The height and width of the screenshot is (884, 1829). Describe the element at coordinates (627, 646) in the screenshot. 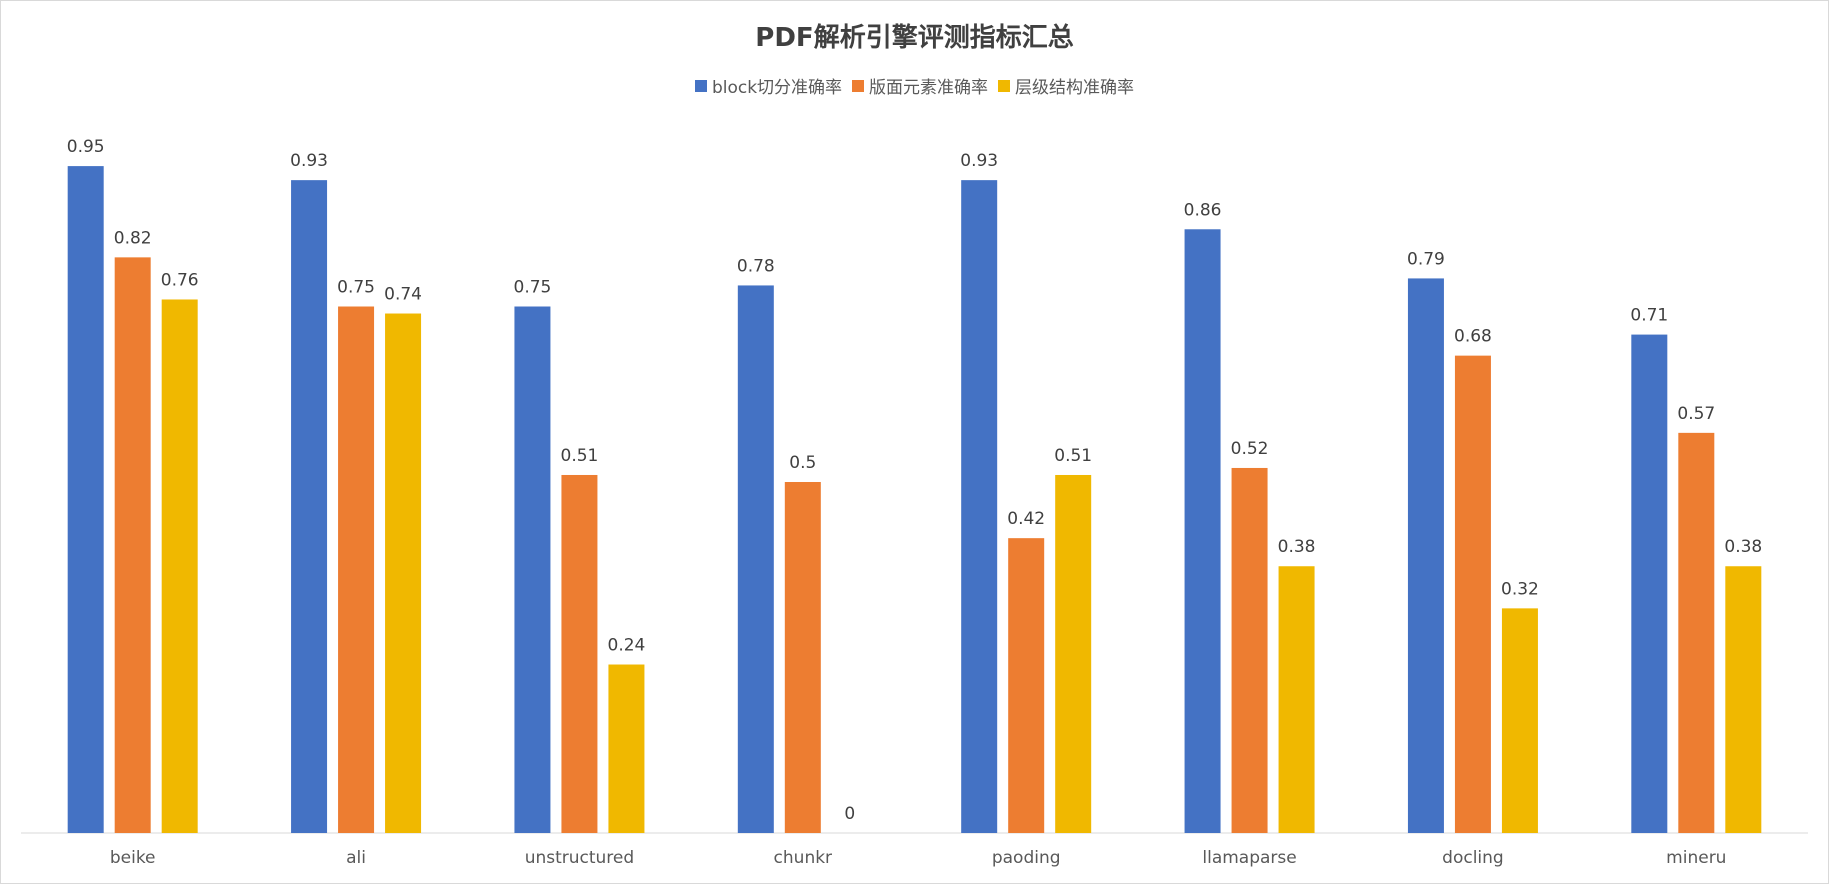

I see `data-label-unstructured-series-3: 0.24` at that location.